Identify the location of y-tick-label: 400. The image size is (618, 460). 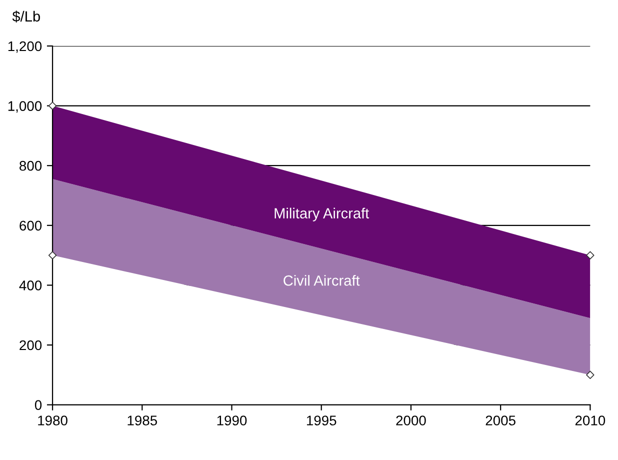
(30, 285).